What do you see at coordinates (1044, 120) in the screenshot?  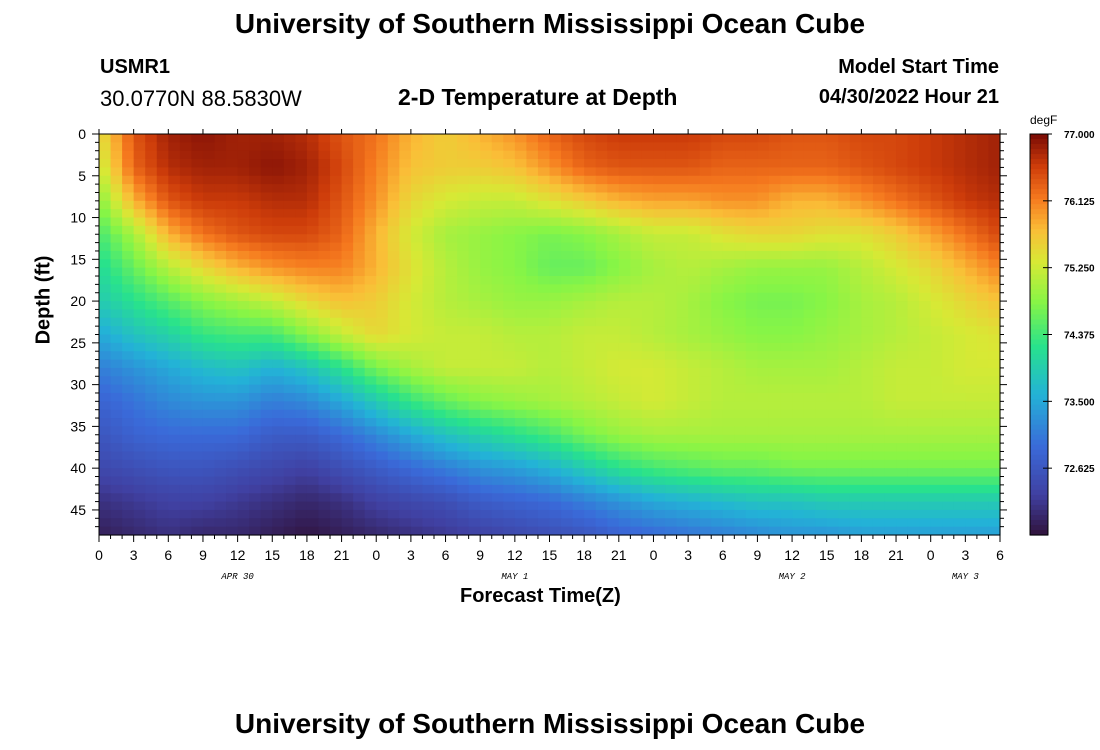 I see `colorbar-unit-label: degF` at bounding box center [1044, 120].